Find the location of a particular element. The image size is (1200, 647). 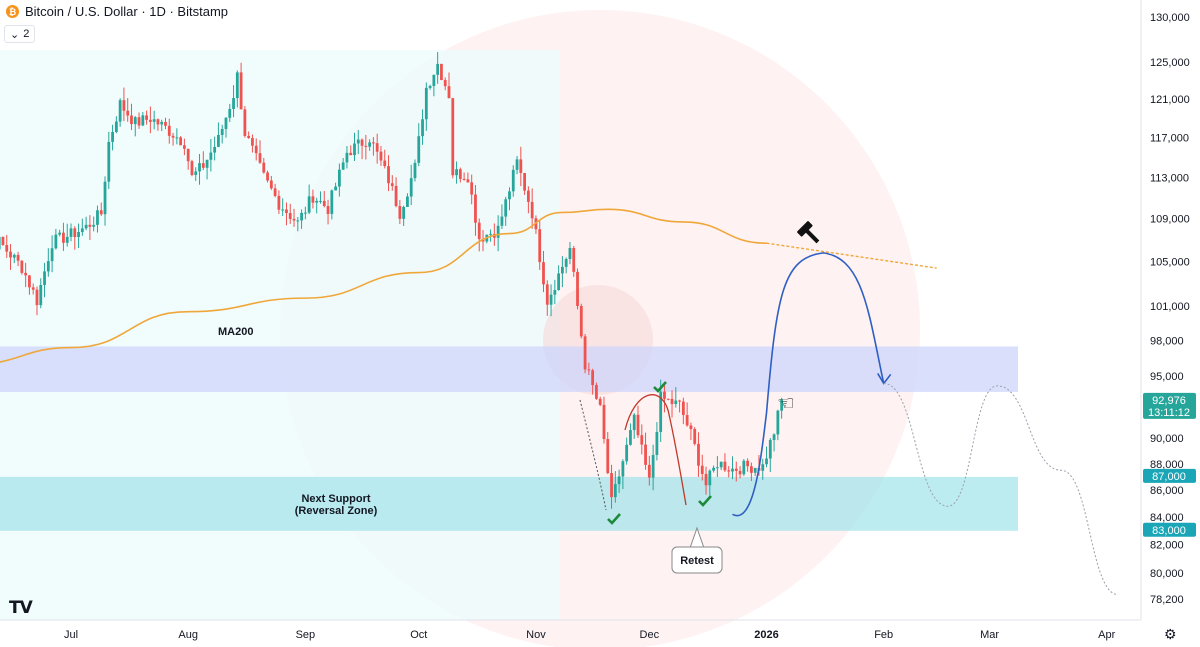

level-label-83000: 83,000 is located at coordinates (1169, 531).